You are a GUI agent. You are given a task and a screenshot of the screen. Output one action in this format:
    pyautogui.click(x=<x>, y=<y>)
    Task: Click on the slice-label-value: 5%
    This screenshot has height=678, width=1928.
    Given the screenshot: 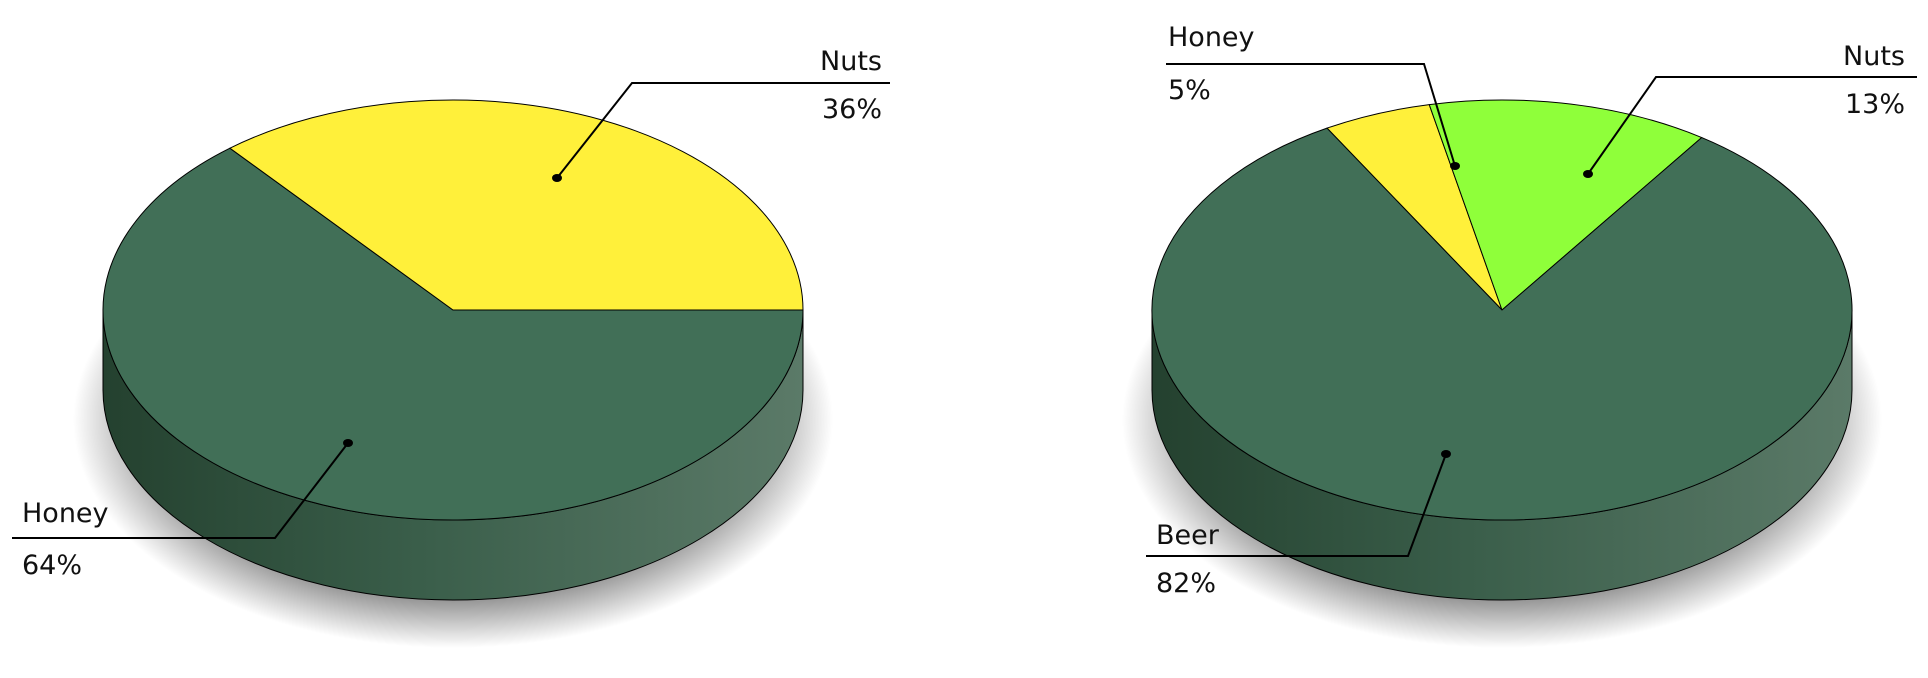 What is the action you would take?
    pyautogui.click(x=1189, y=90)
    